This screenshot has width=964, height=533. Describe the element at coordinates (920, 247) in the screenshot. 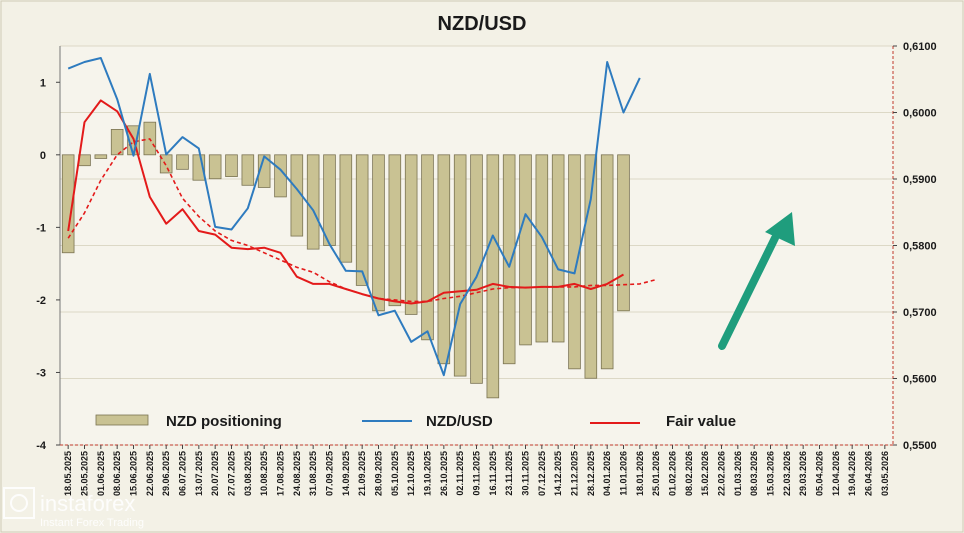

I see `y-right-tick-label: 0,5800` at that location.